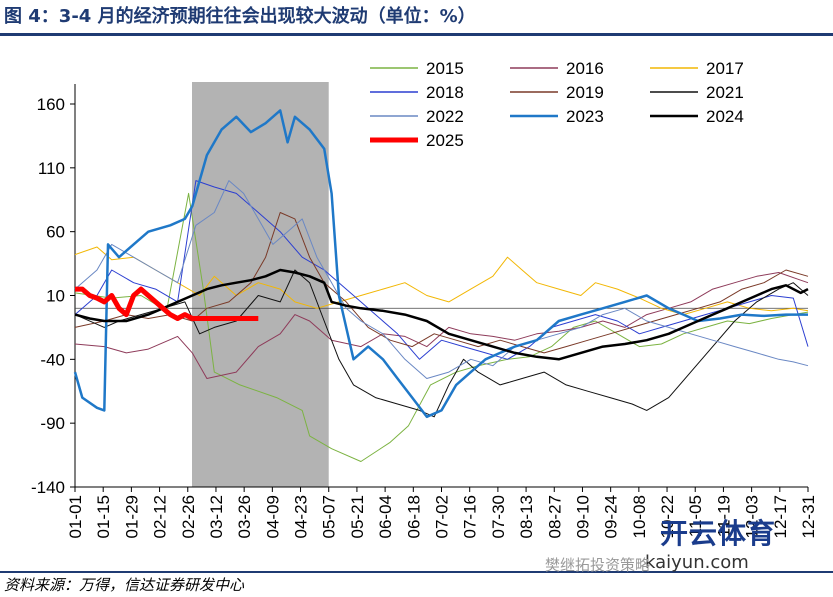 The height and width of the screenshot is (597, 833). I want to click on x-tick-label: 05-07, so click(329, 516).